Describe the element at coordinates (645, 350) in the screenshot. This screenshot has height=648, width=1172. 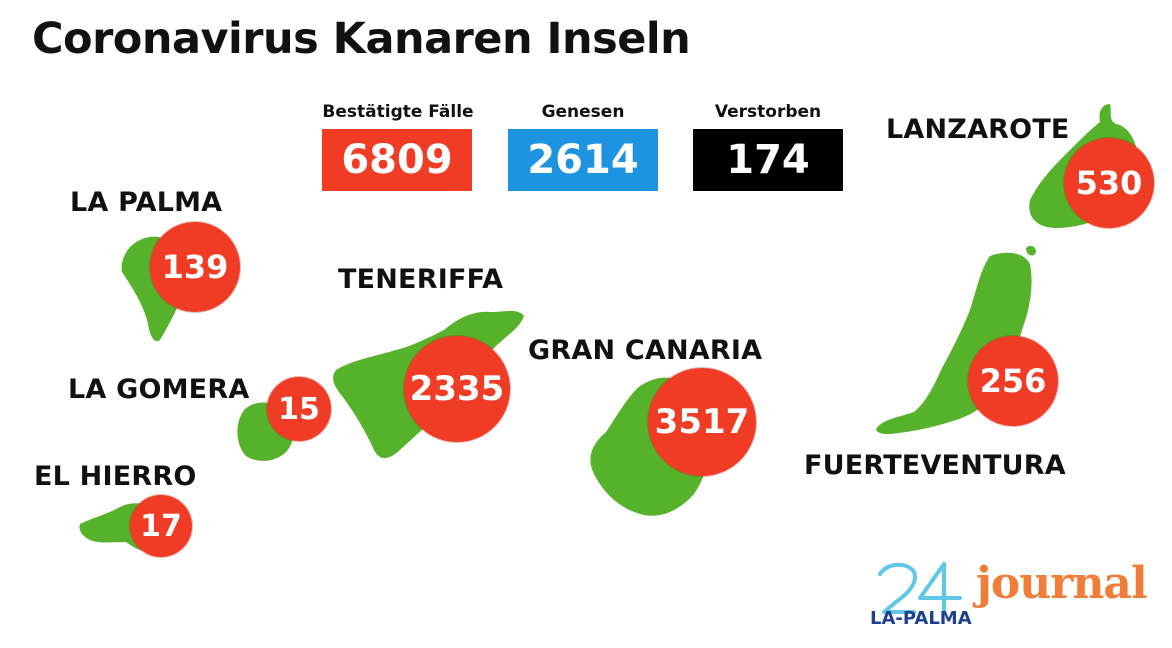
I see `gran-canaria-label: GRAN CANARIA` at that location.